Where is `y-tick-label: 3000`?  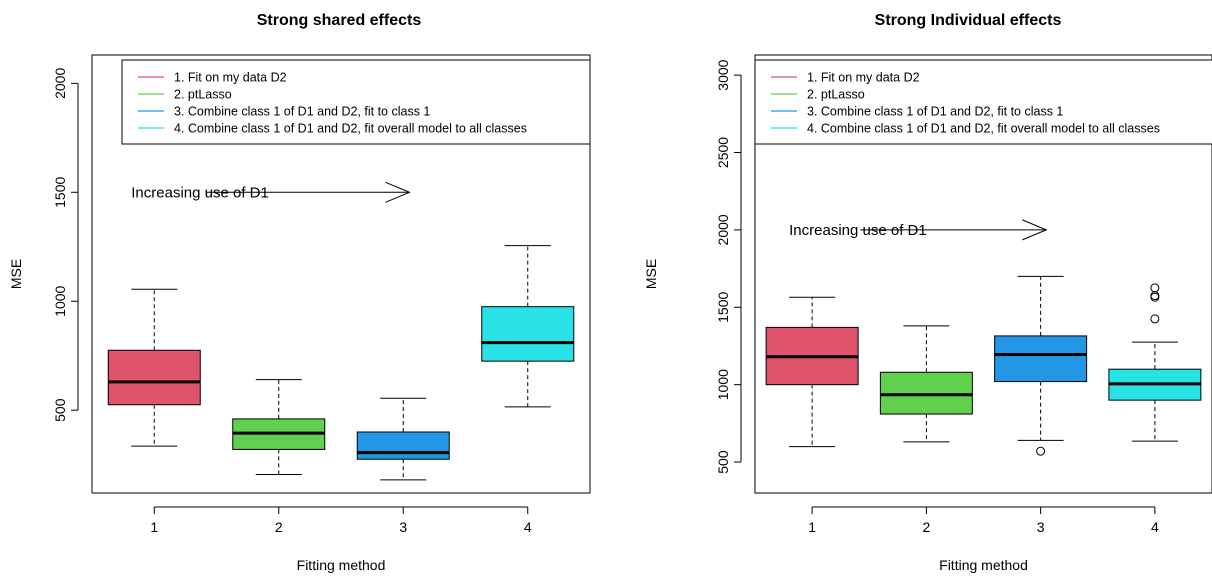 y-tick-label: 3000 is located at coordinates (723, 74).